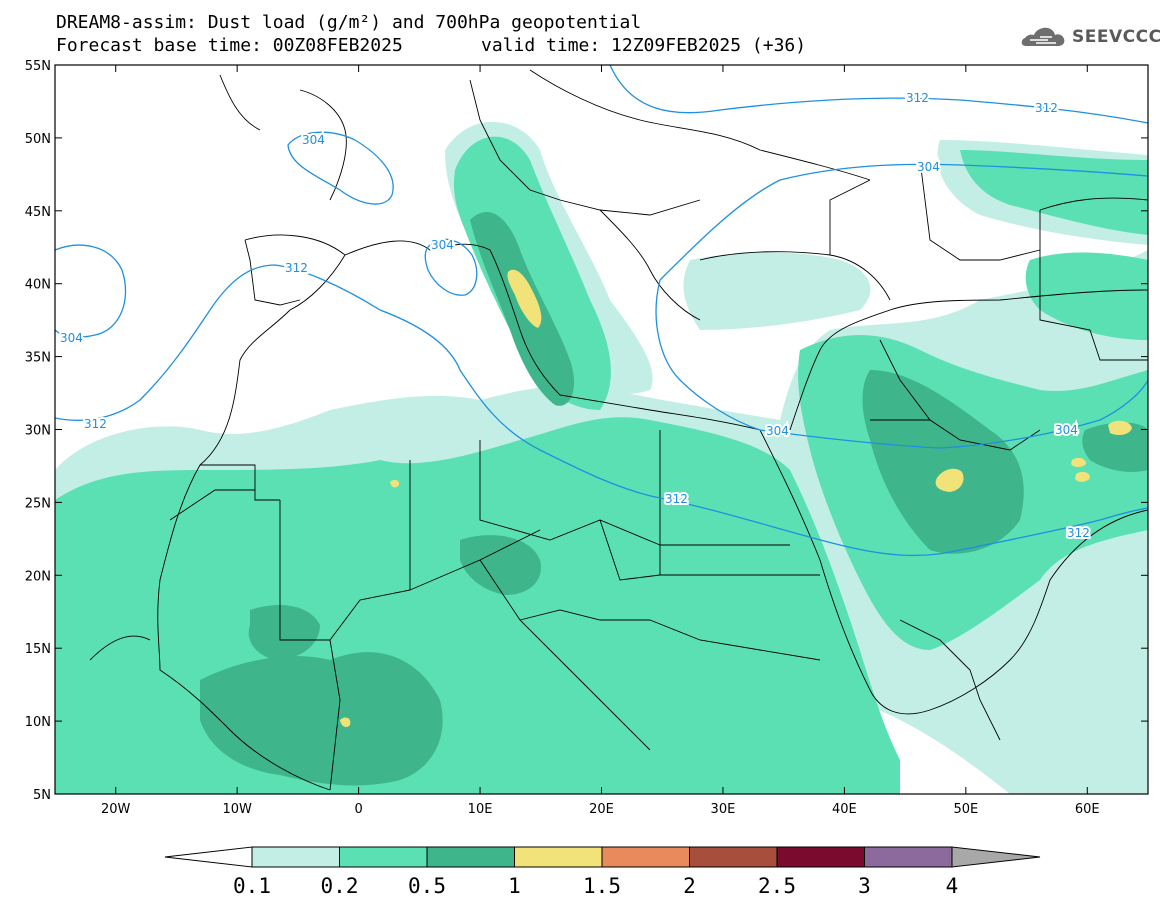 The width and height of the screenshot is (1165, 907). Describe the element at coordinates (358, 809) in the screenshot. I see `lon-tick-label: 0` at that location.